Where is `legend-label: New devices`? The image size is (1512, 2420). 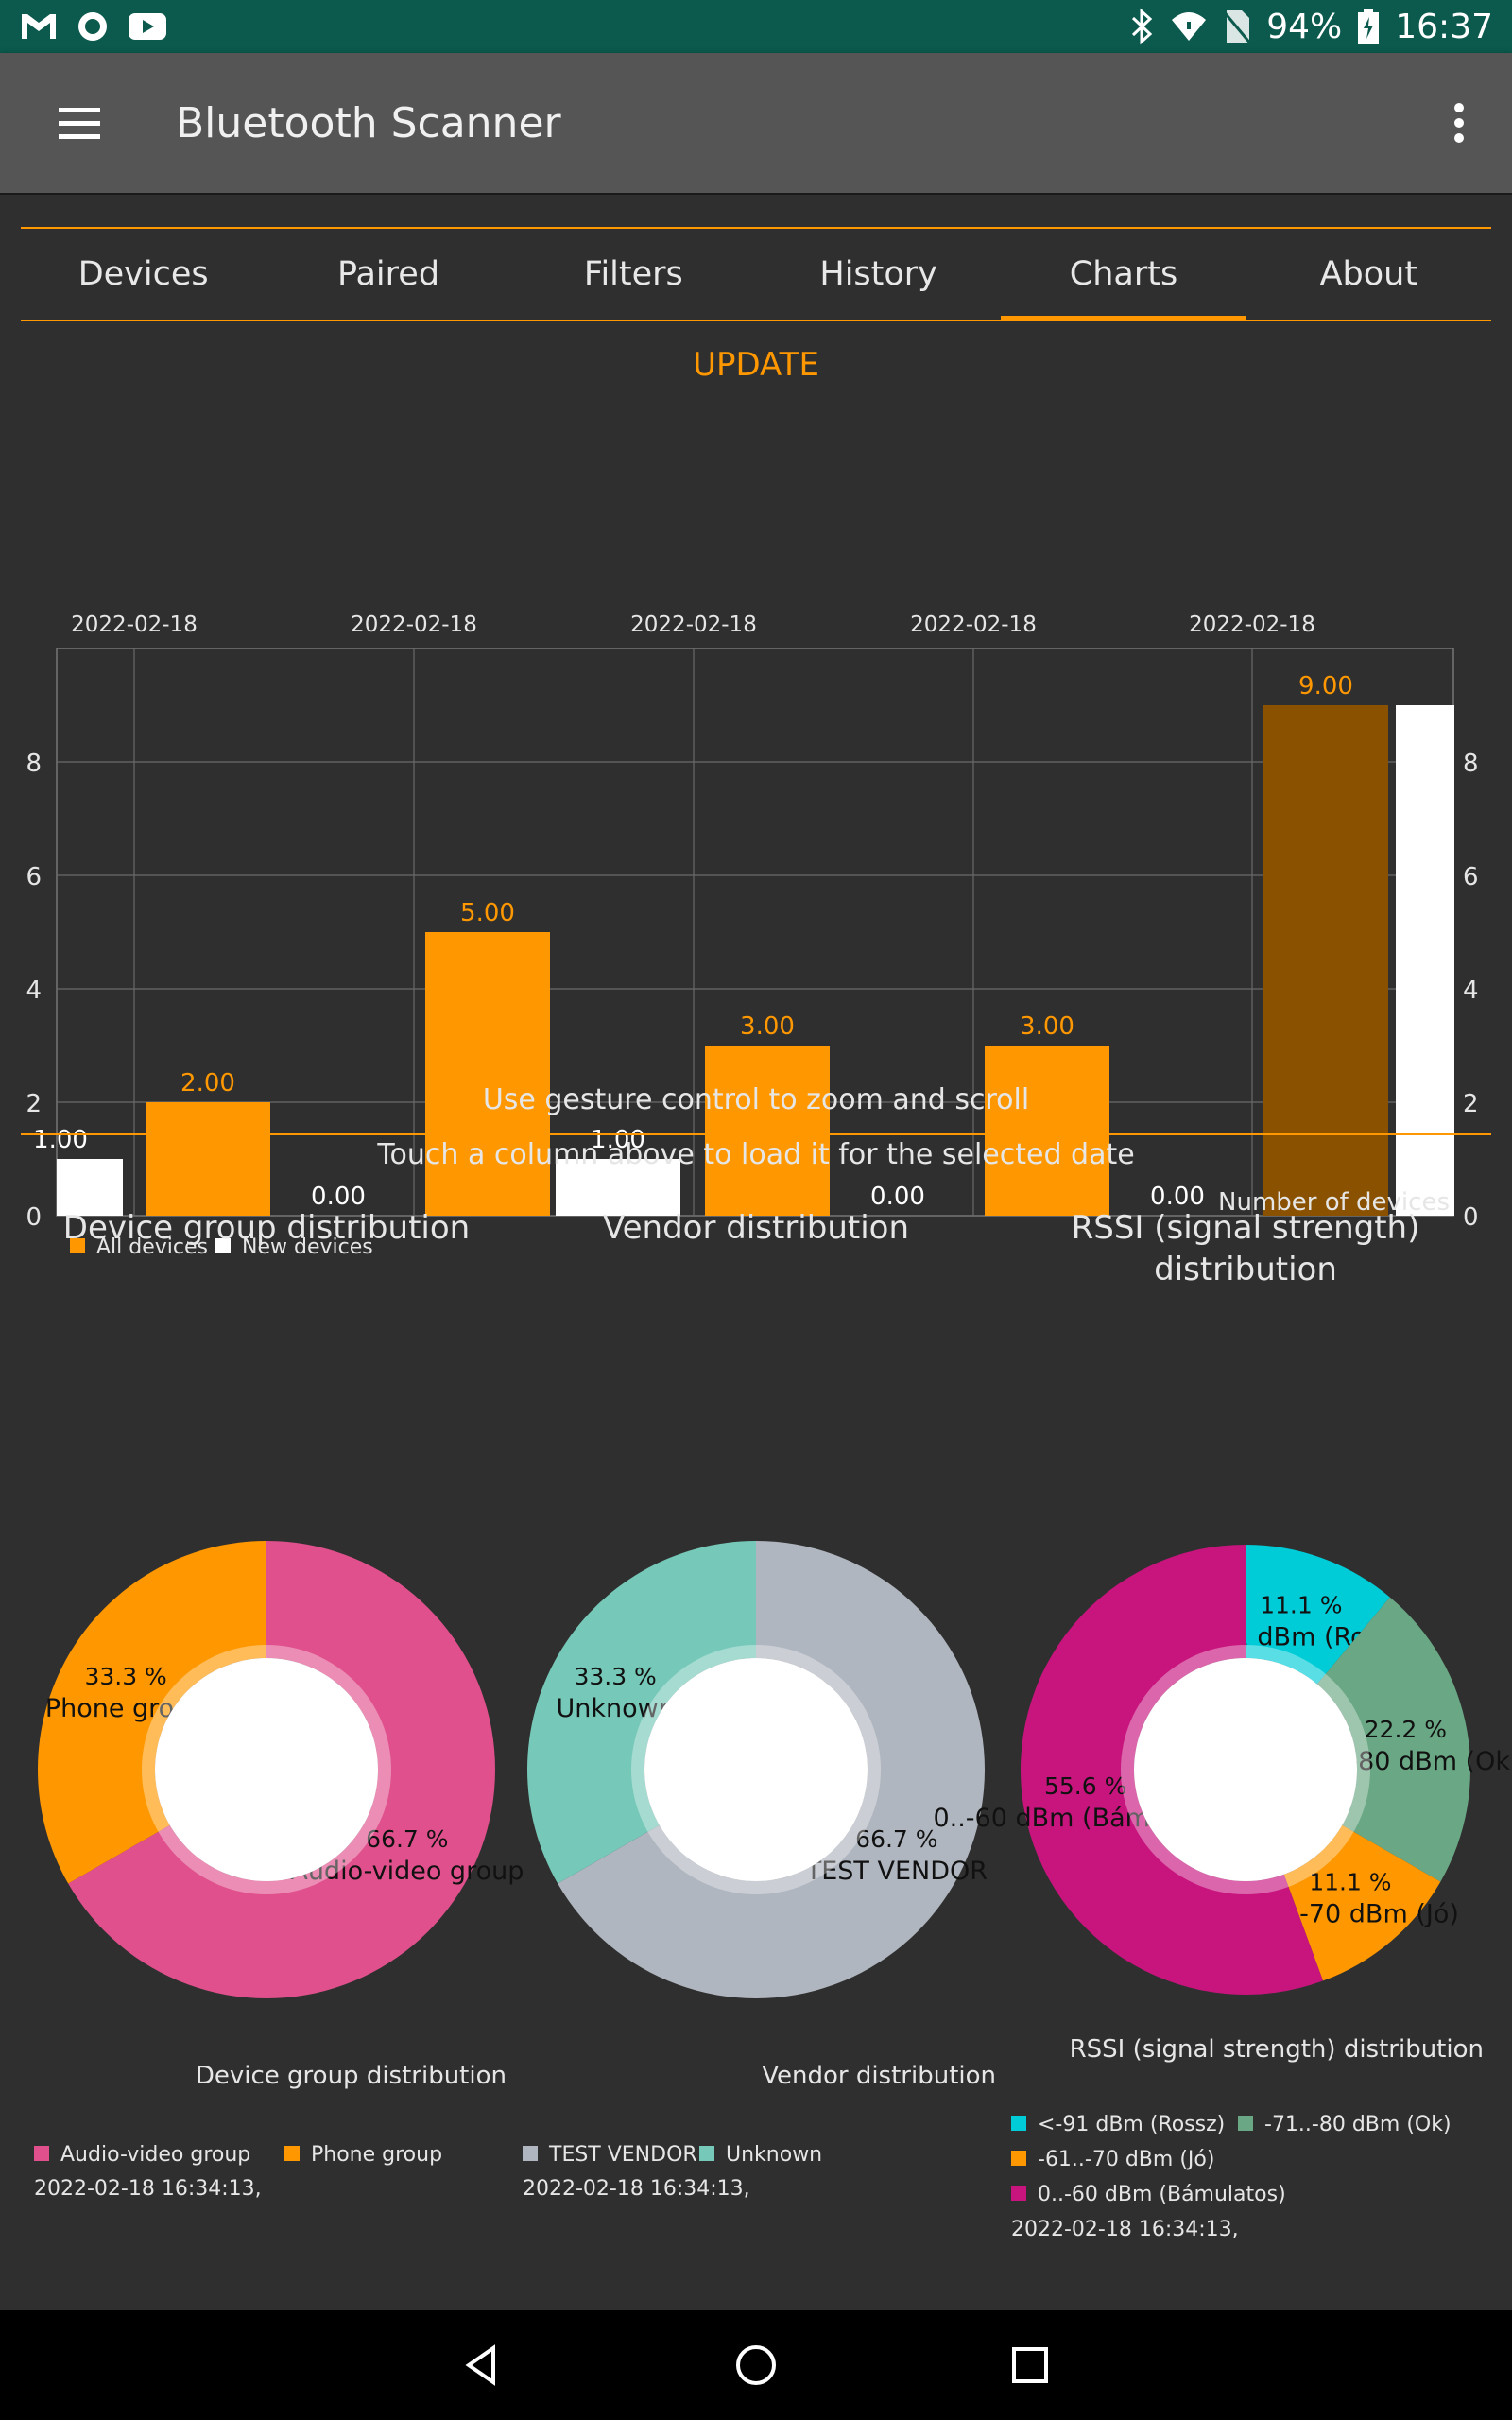
legend-label: New devices is located at coordinates (307, 1247).